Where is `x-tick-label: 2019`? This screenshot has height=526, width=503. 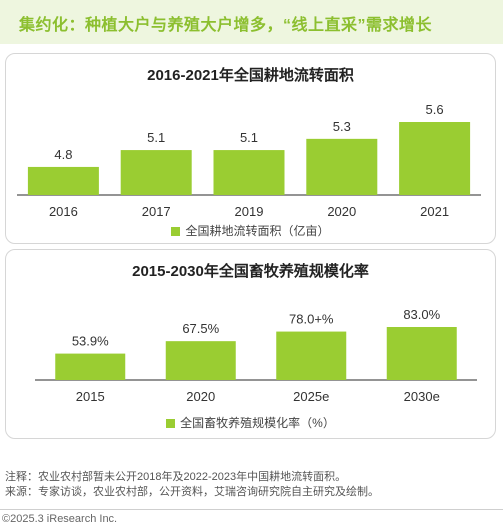 x-tick-label: 2019 is located at coordinates (249, 211).